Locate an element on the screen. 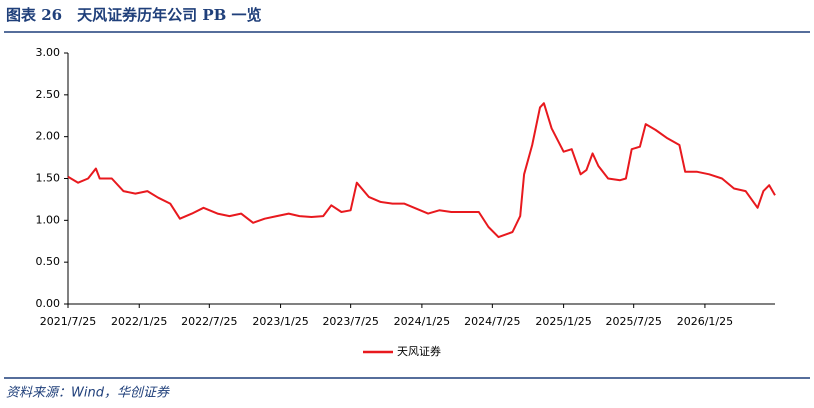  x-tick-label: 2024/1/25 is located at coordinates (422, 321).